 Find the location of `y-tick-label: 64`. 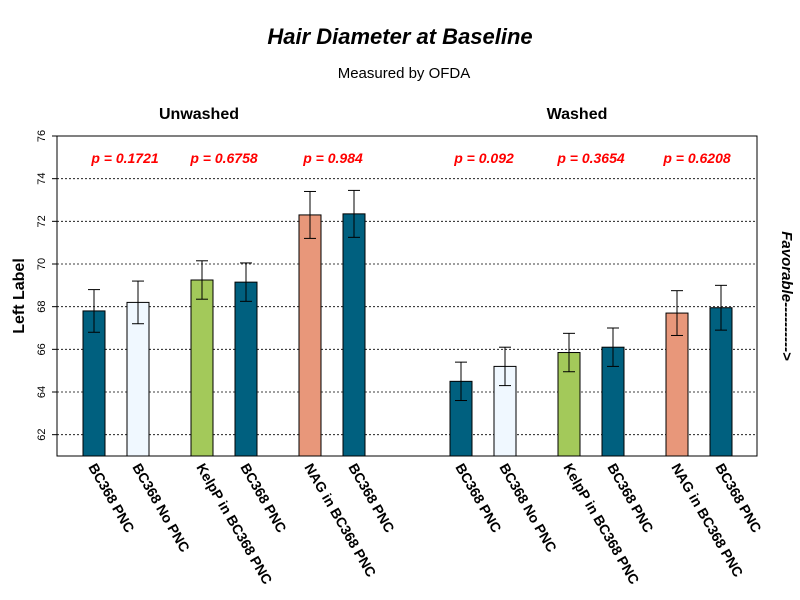

y-tick-label: 64 is located at coordinates (42, 392).